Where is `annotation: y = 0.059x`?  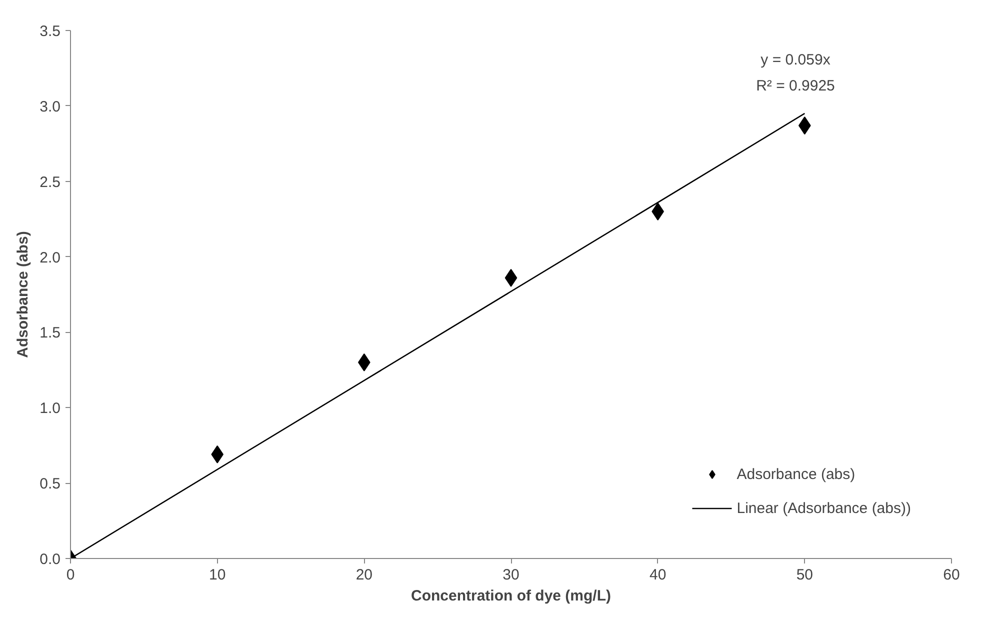 annotation: y = 0.059x is located at coordinates (795, 60).